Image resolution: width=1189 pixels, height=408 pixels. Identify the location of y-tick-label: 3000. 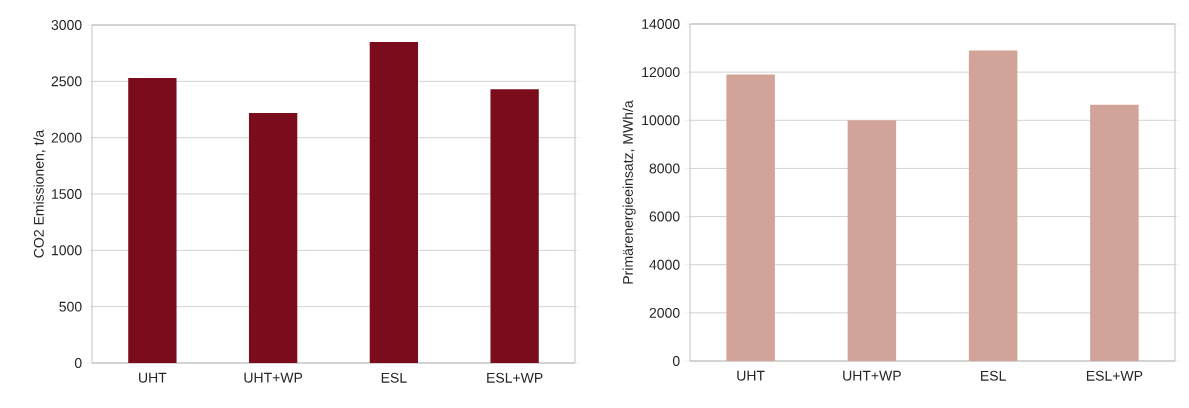
(66, 25).